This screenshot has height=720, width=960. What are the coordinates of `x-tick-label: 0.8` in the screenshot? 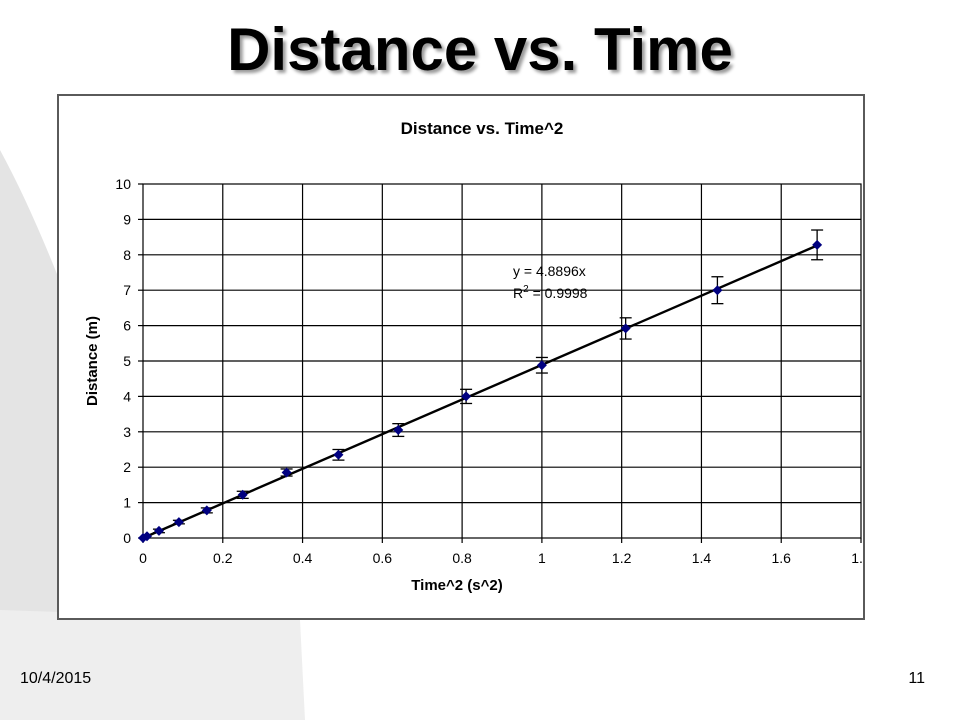 It's located at (462, 558).